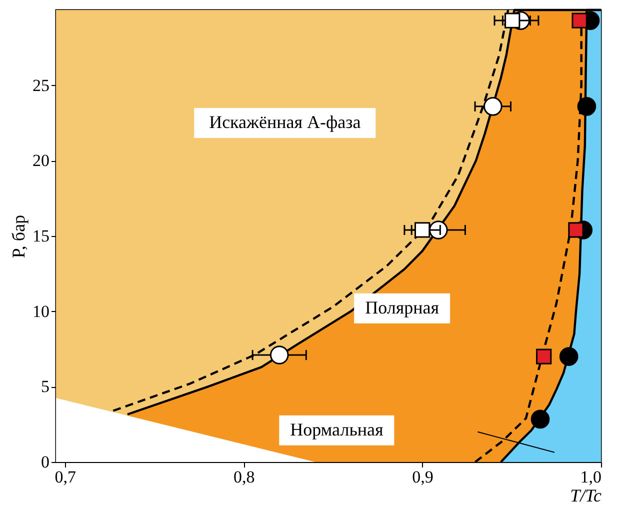  Describe the element at coordinates (45, 462) in the screenshot. I see `y-tick-label: 0` at that location.